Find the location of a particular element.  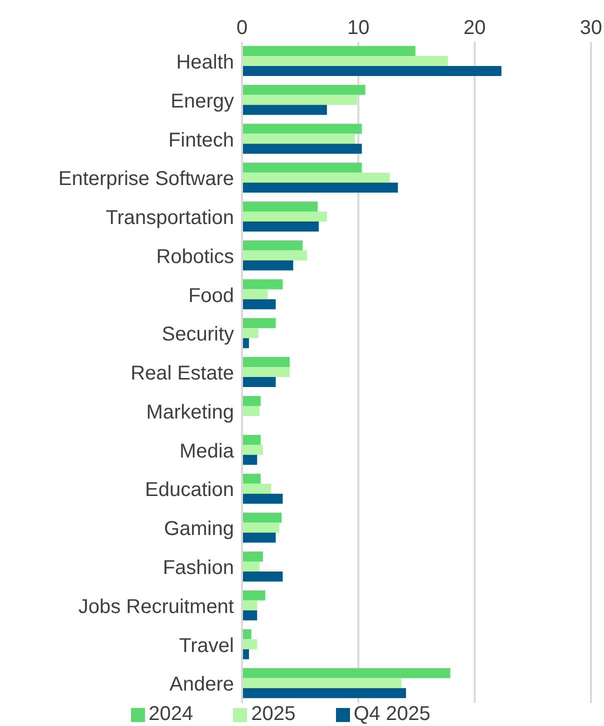

y-tick-label: Health is located at coordinates (205, 63).